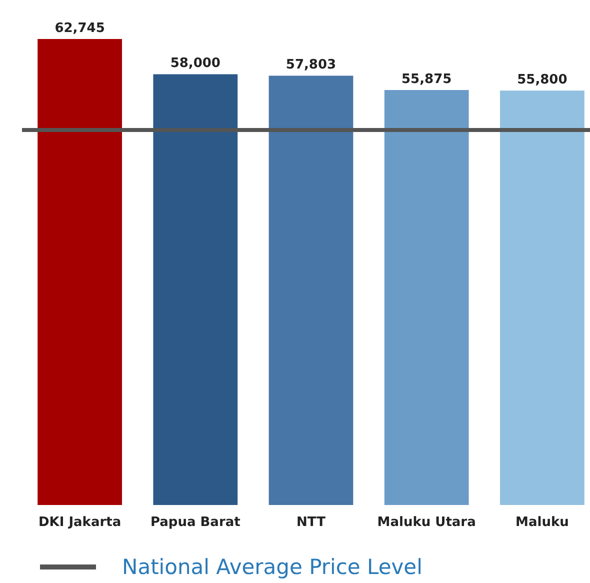 The width and height of the screenshot is (590, 583). What do you see at coordinates (426, 522) in the screenshot?
I see `x-tick-label: Maluku Utara` at bounding box center [426, 522].